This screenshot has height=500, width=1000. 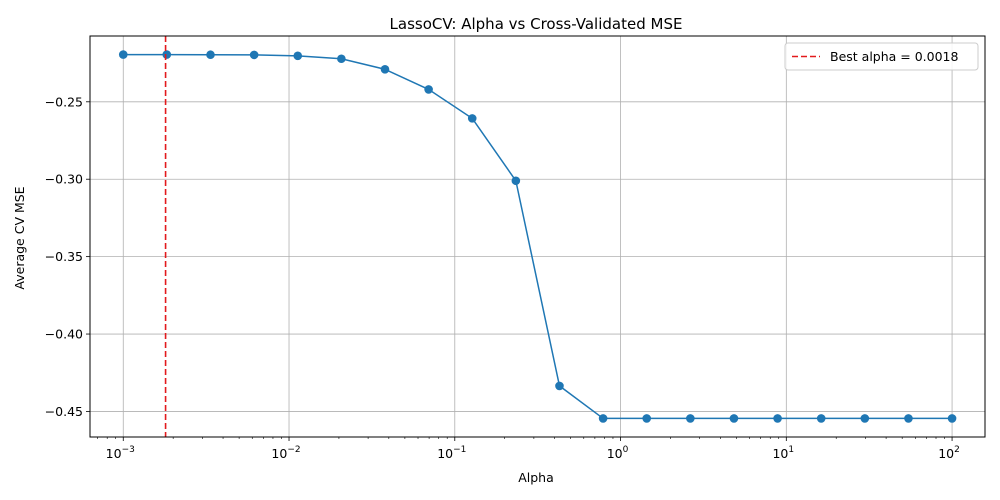 I want to click on x-tick-label: 10², so click(x=949, y=453).